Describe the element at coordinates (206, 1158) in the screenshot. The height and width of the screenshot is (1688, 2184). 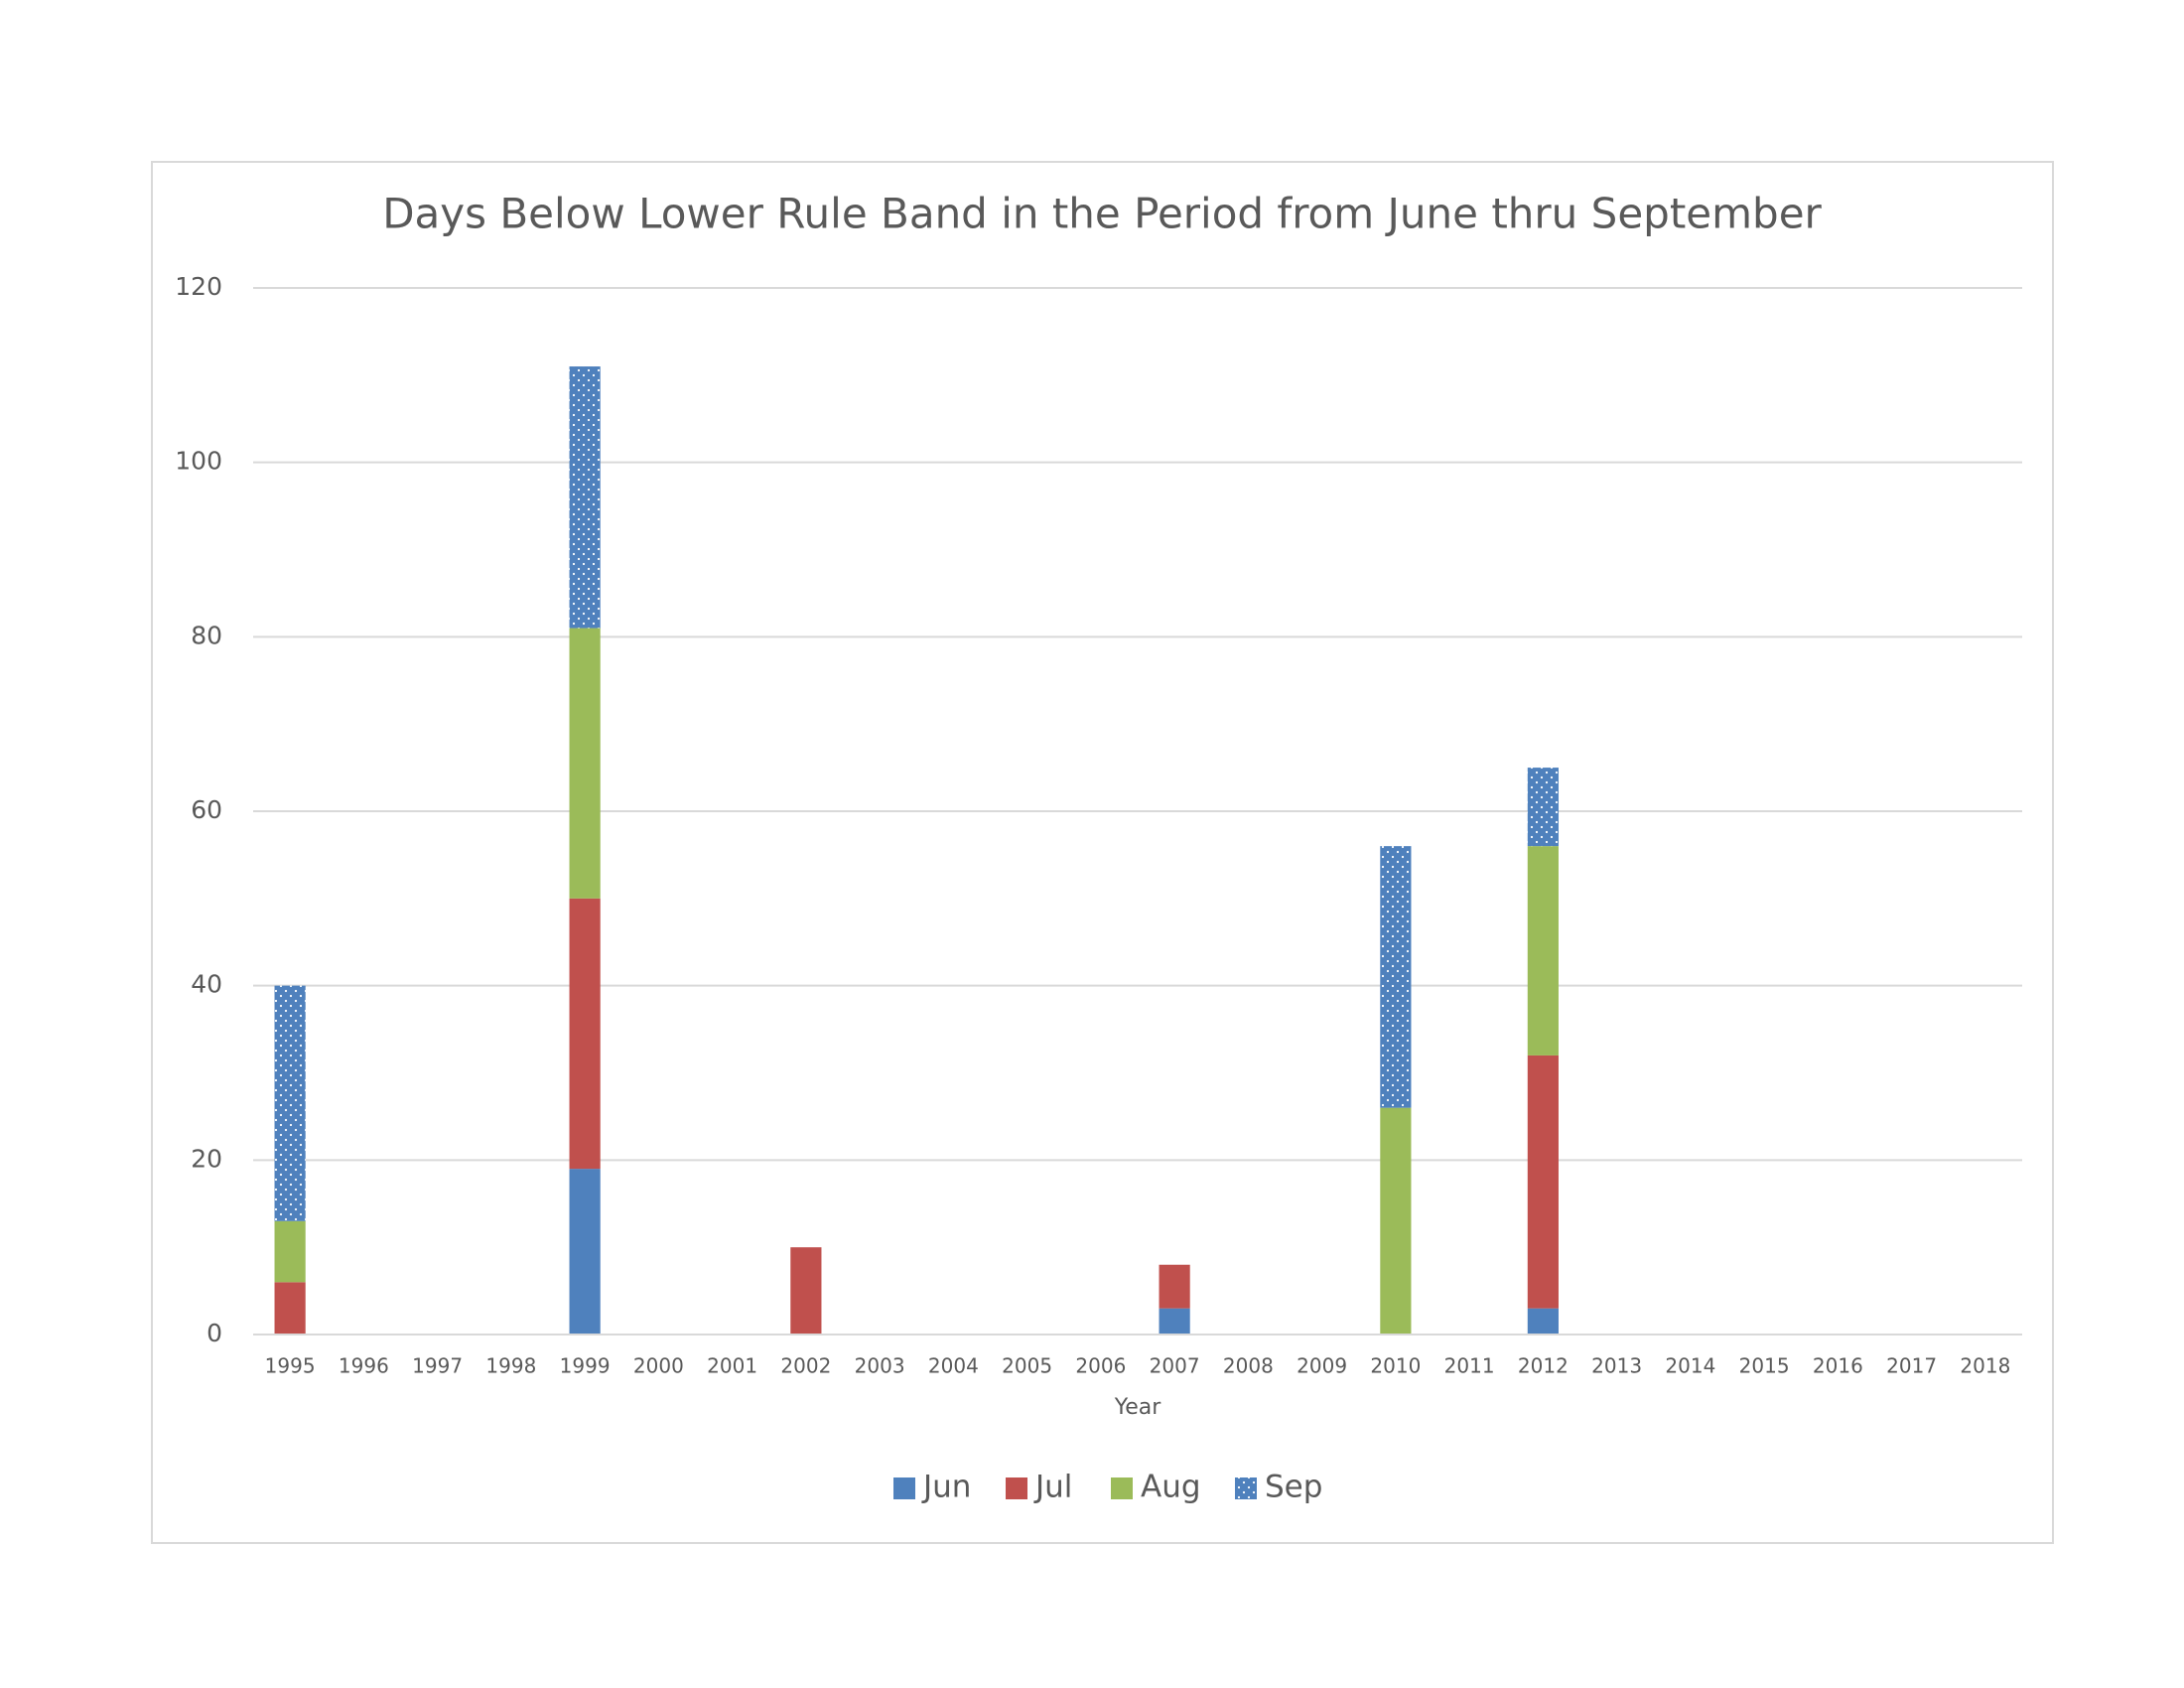
I see `y-tick-label: 20` at that location.